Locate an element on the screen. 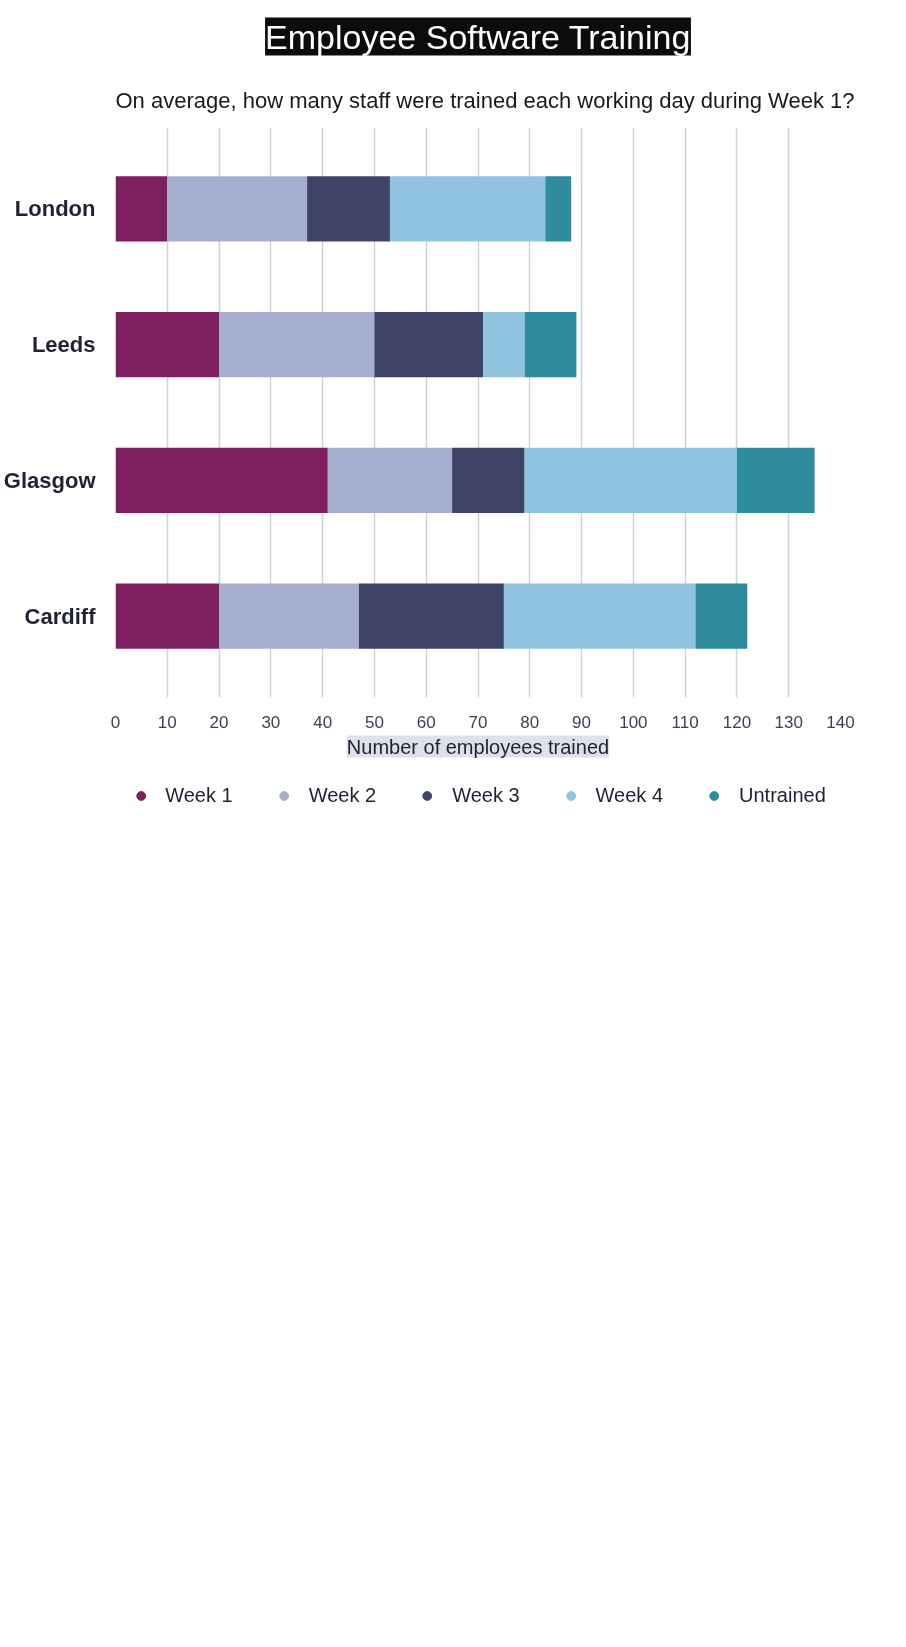  x-tick-label: 80 is located at coordinates (530, 722).